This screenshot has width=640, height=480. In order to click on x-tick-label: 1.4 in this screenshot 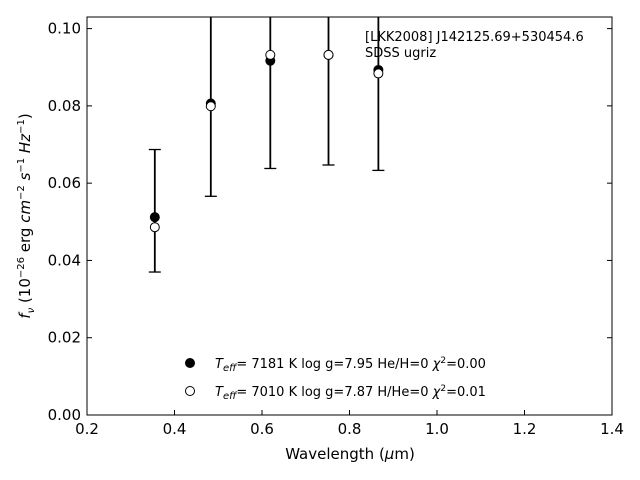, I will do `click(612, 429)`.